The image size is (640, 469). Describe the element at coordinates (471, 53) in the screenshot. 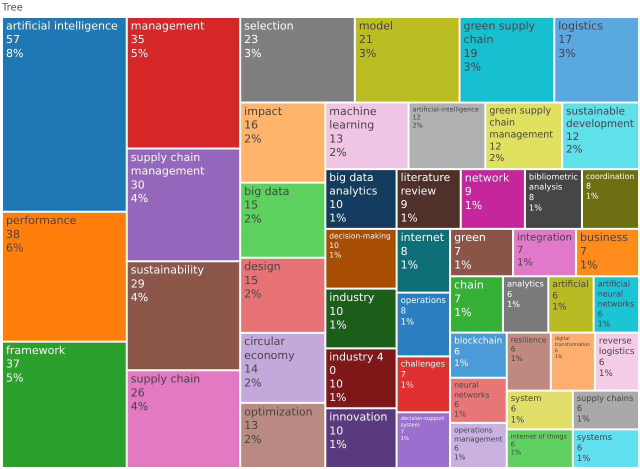

I see `data-label: 19` at that location.